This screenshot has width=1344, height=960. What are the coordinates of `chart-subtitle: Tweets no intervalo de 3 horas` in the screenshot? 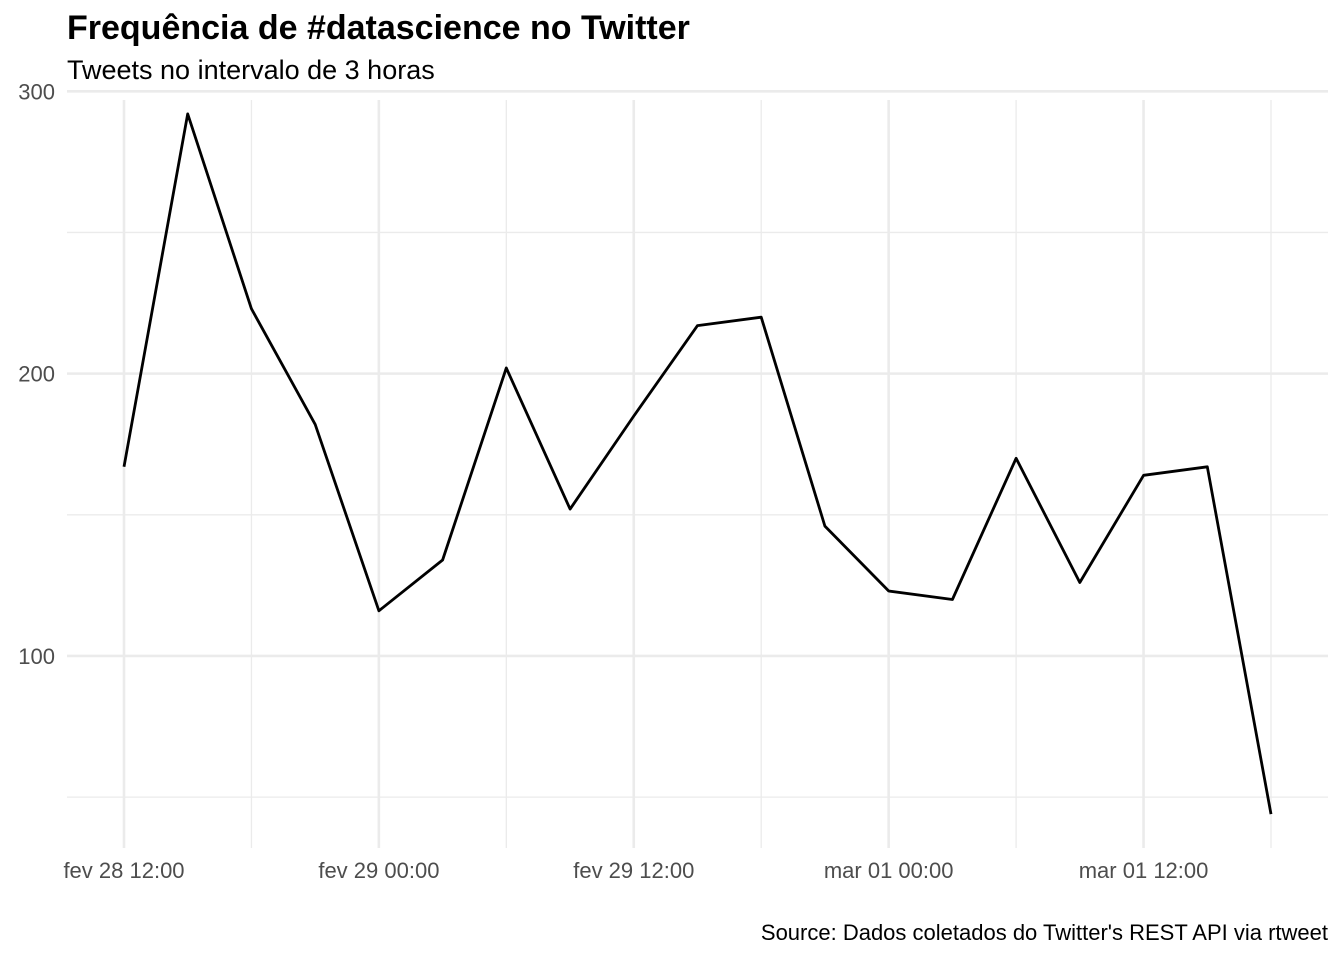 It's located at (251, 70).